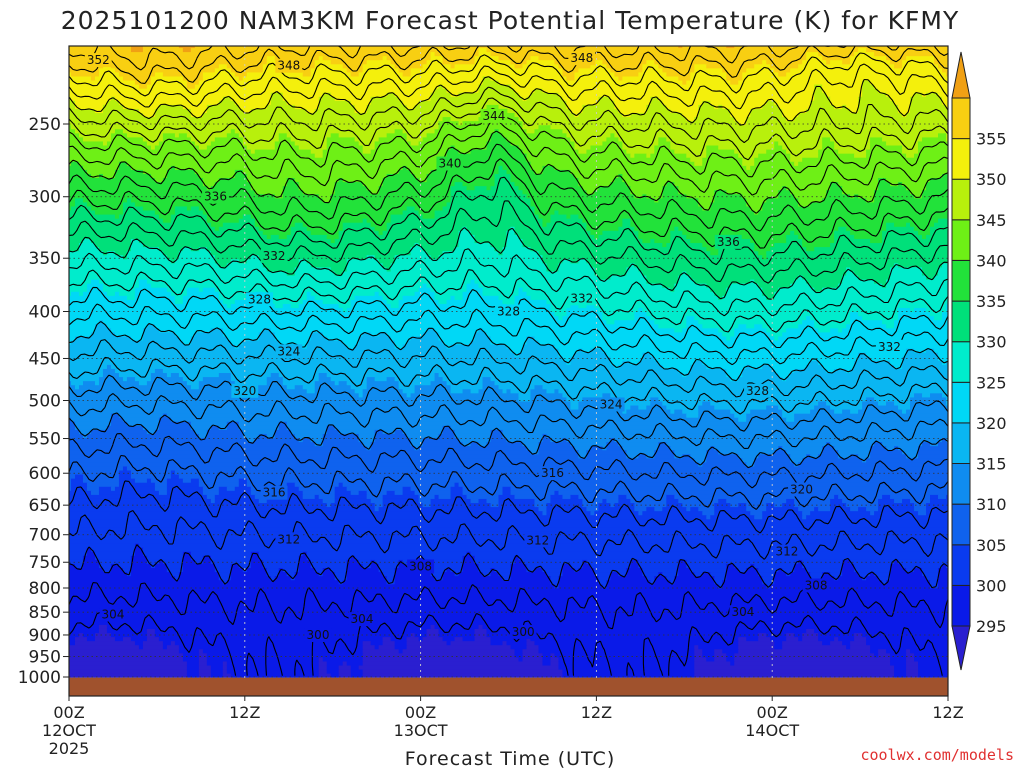  I want to click on colorbar-label: 335, so click(991, 301).